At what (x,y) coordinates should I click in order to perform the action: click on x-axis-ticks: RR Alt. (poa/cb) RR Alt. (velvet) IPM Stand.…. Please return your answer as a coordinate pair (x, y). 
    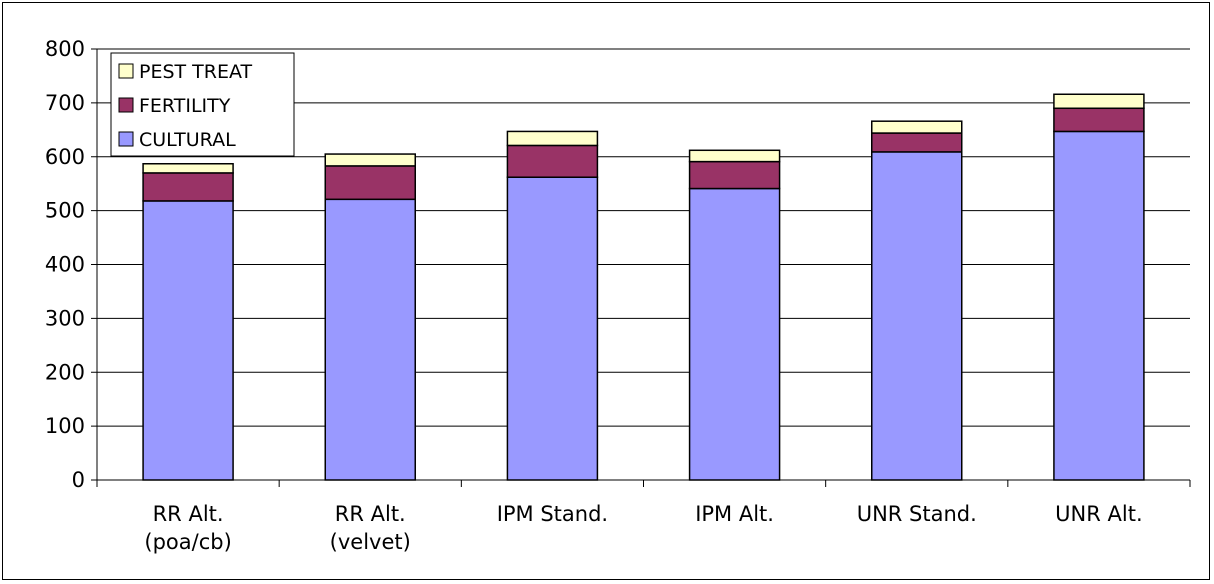
    Looking at the image, I should click on (643, 517).